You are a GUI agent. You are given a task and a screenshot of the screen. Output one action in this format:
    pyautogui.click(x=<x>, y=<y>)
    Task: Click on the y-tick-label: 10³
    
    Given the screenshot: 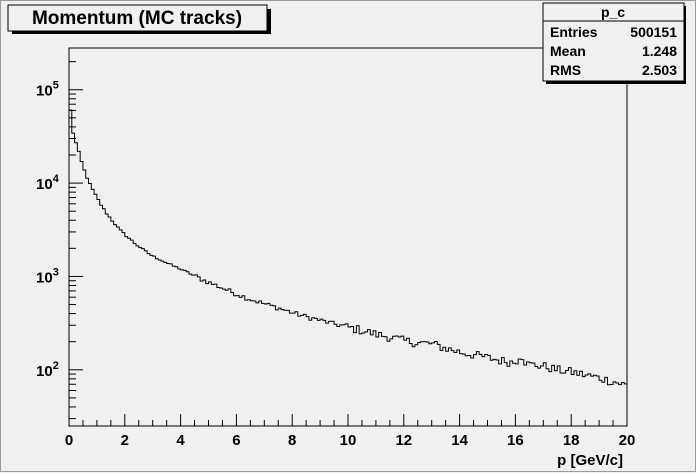 What is the action you would take?
    pyautogui.click(x=47, y=276)
    